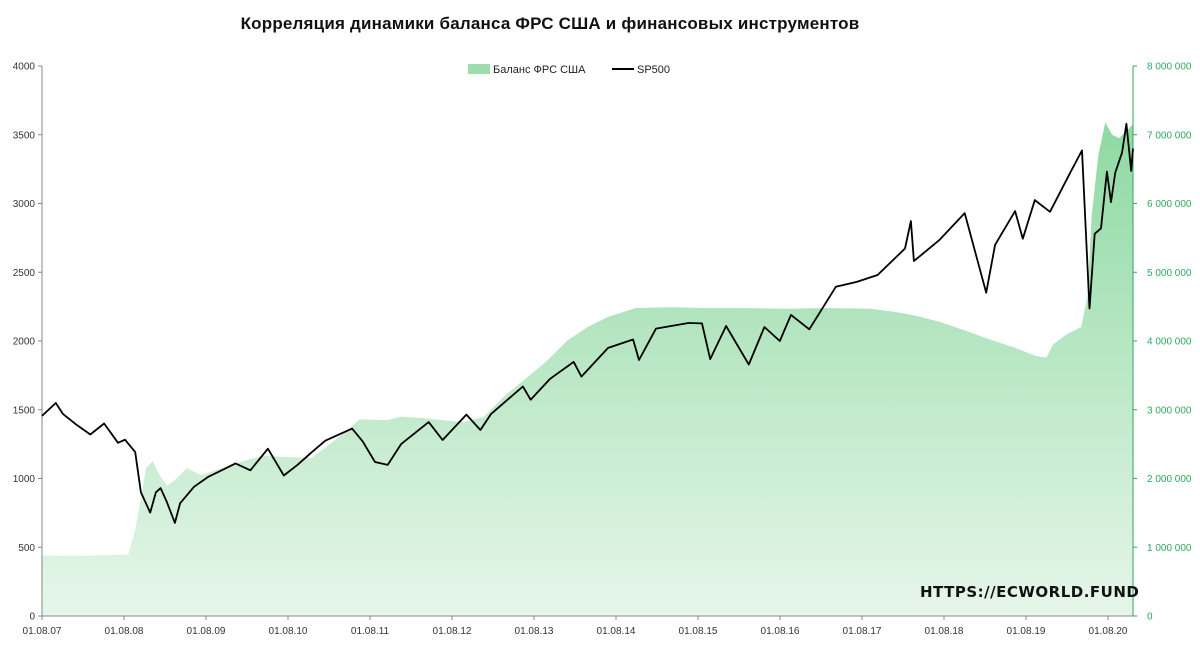 Image resolution: width=1200 pixels, height=647 pixels. I want to click on legend: Баланс ФРС США SP500, so click(569, 70).